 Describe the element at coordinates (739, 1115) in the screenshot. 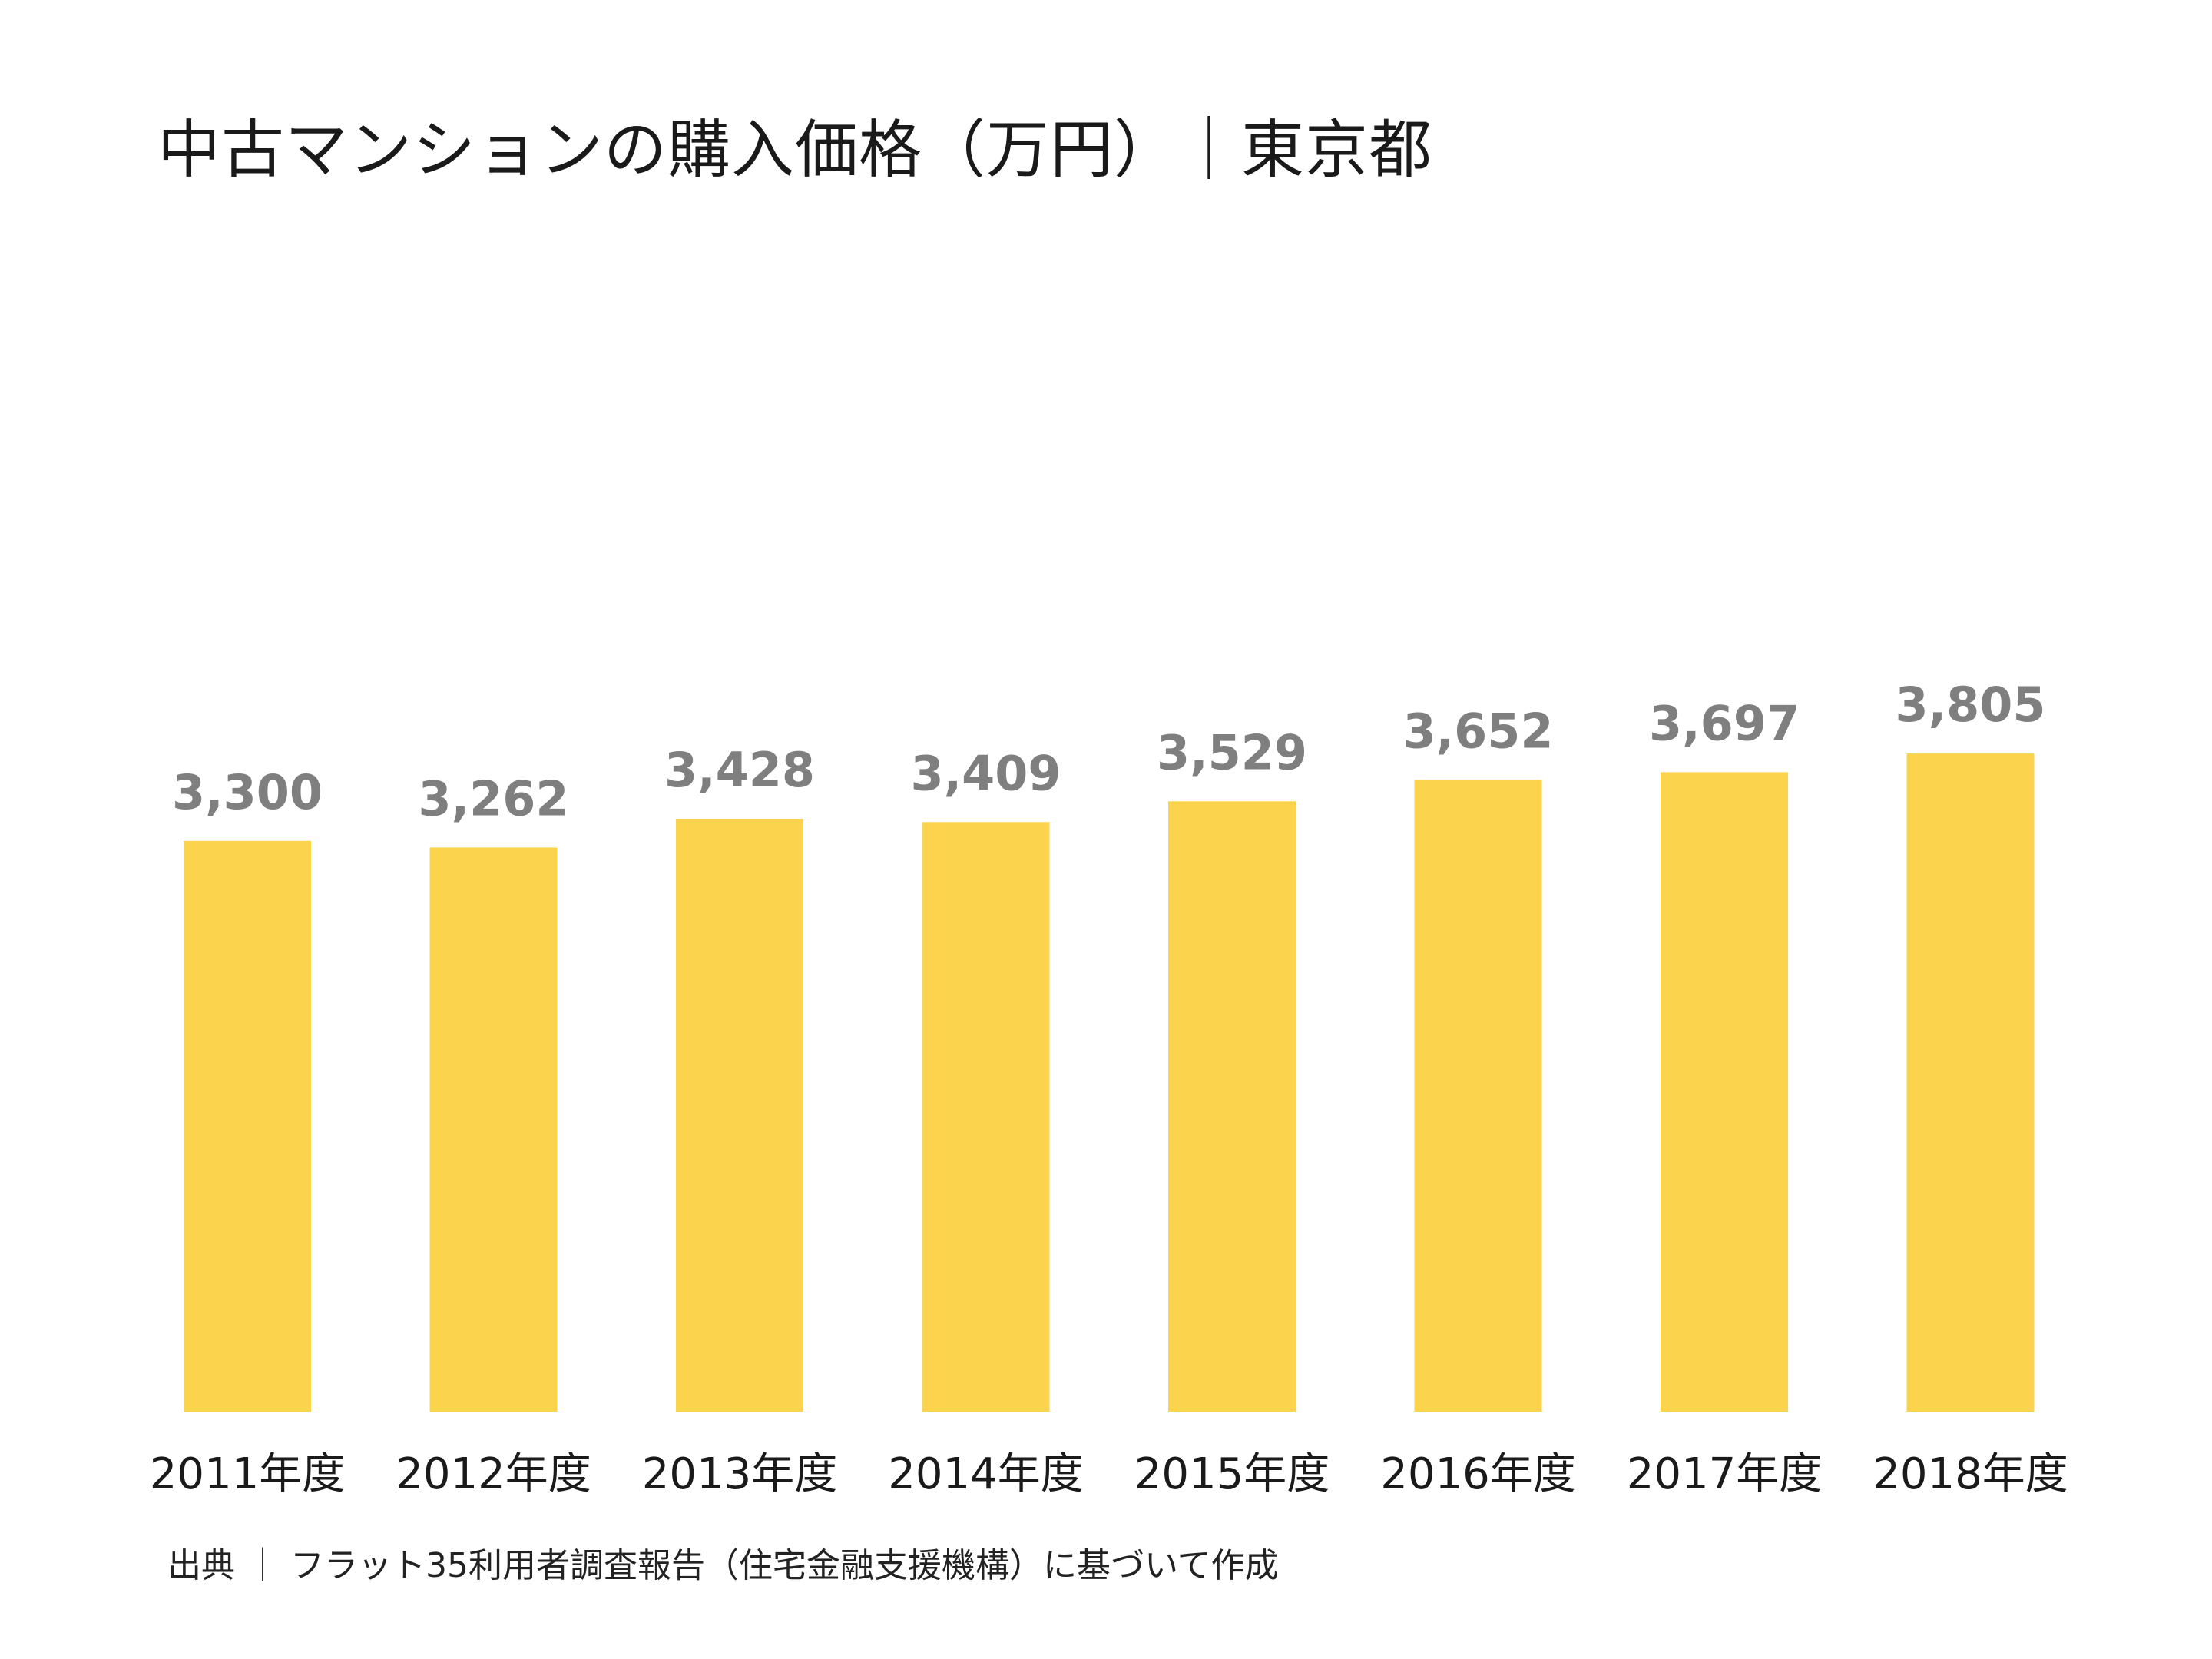

I see `bar-2013年度` at that location.